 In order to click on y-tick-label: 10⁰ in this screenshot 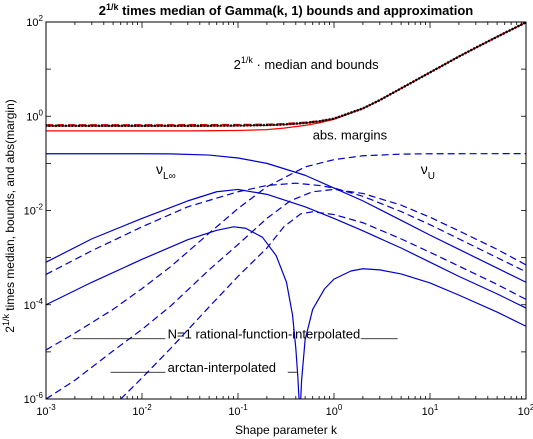, I will do `click(34, 115)`.